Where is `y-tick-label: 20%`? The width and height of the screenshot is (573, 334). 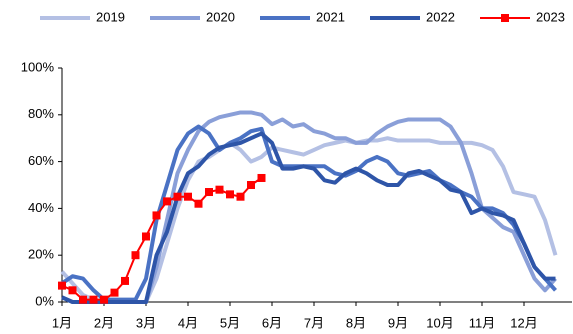
y-tick-label: 20% is located at coordinates (41, 254).